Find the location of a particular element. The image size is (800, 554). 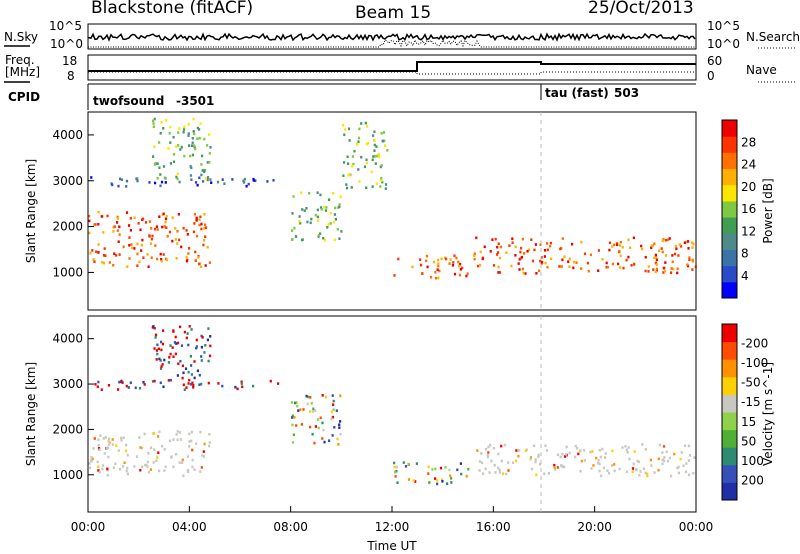

cpid-segment-1-id: -3501 is located at coordinates (195, 101).